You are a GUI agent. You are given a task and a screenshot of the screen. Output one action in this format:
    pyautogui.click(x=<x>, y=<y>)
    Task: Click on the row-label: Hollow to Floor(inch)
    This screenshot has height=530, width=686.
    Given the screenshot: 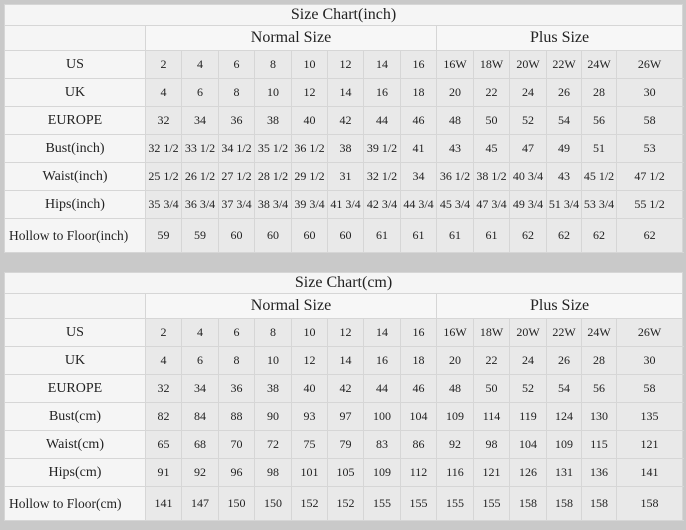 What is the action you would take?
    pyautogui.click(x=75, y=235)
    